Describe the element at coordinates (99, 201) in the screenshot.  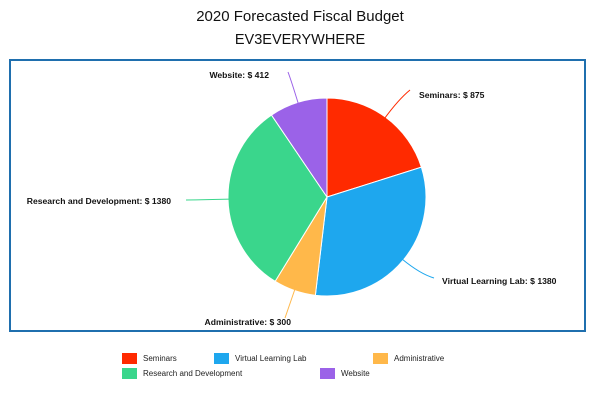
I see `data-label: Research and Development: $ 1380` at that location.